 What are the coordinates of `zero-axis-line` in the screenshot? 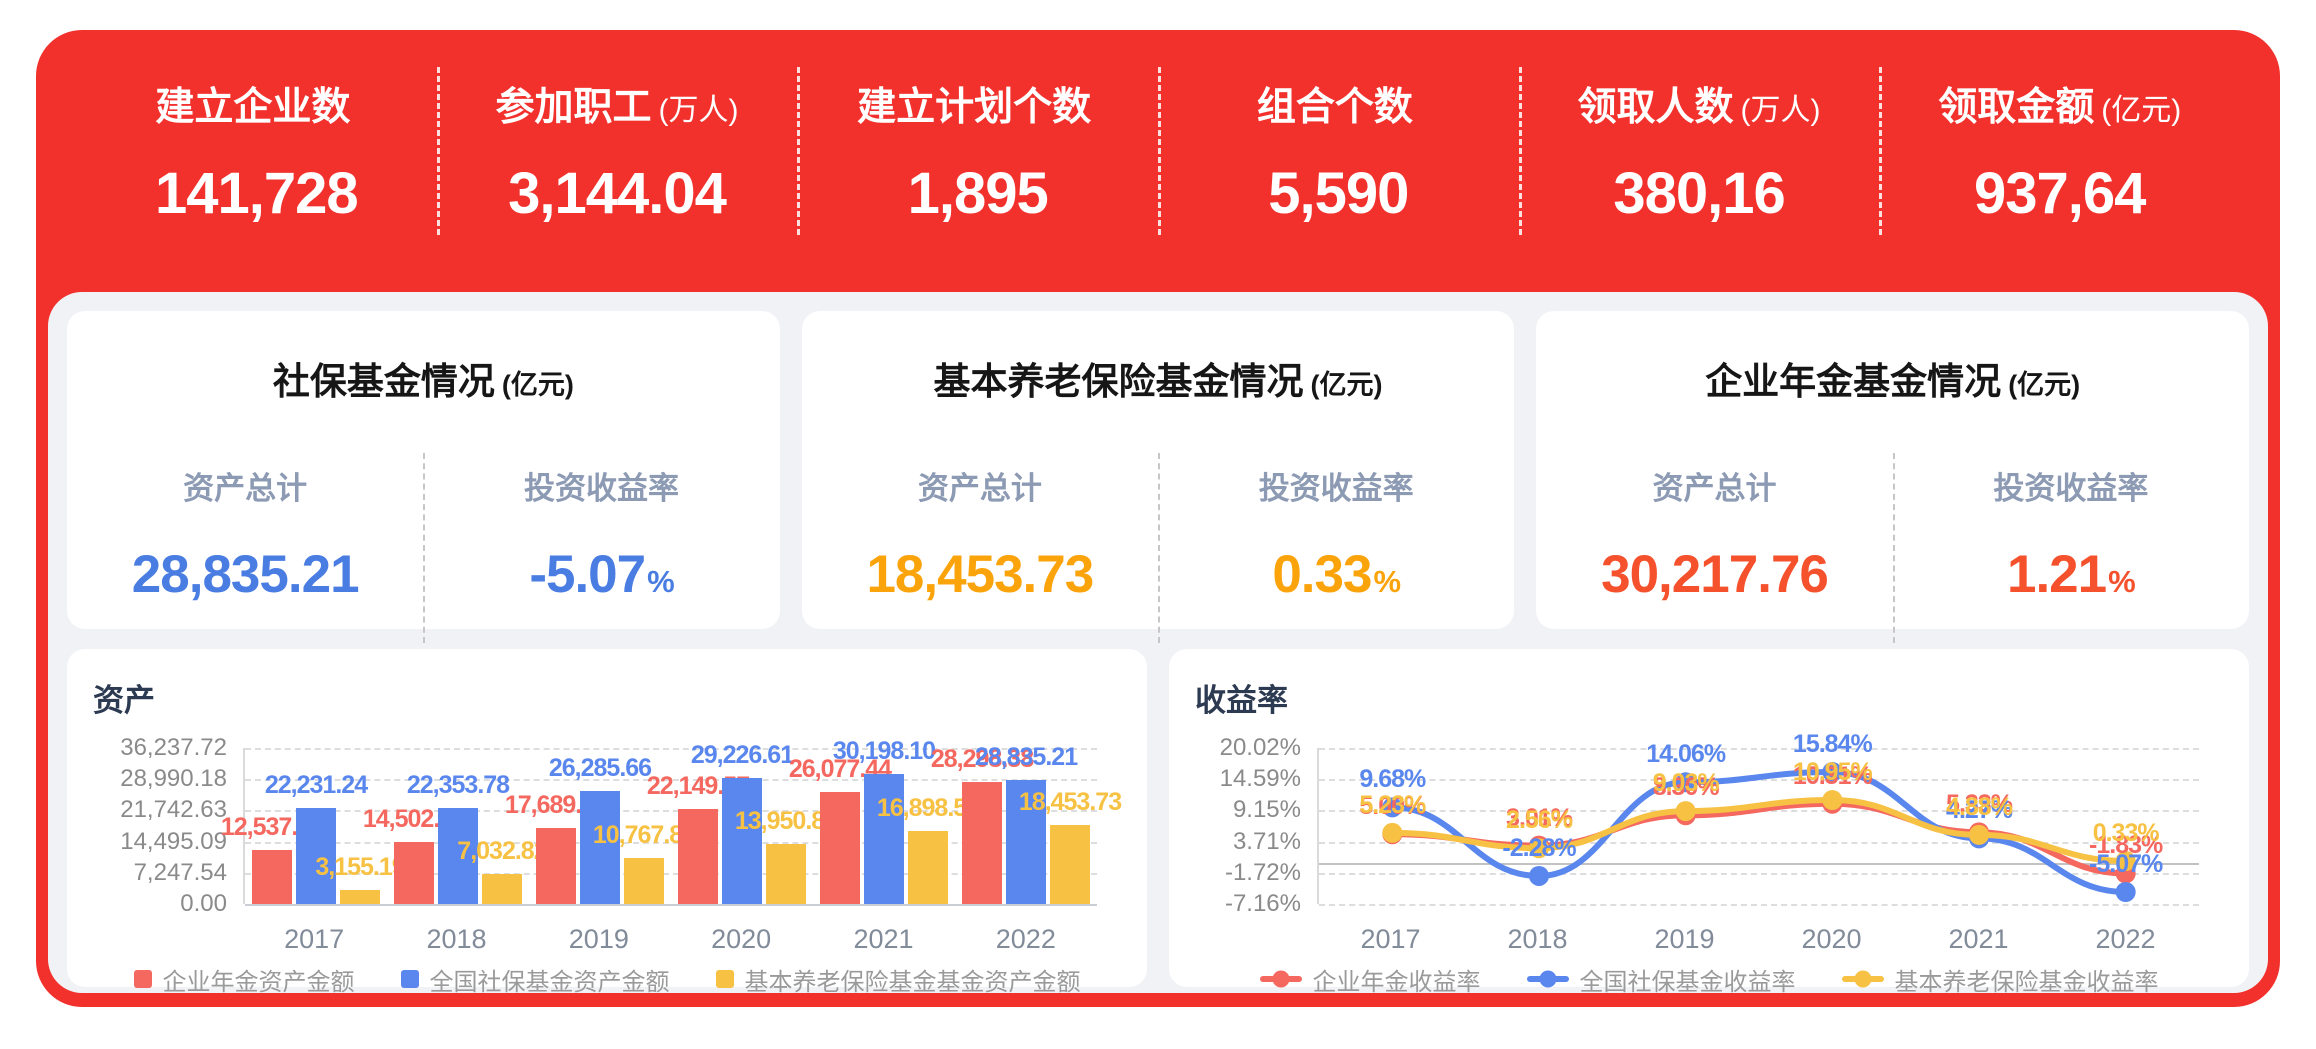 It's located at (1759, 863).